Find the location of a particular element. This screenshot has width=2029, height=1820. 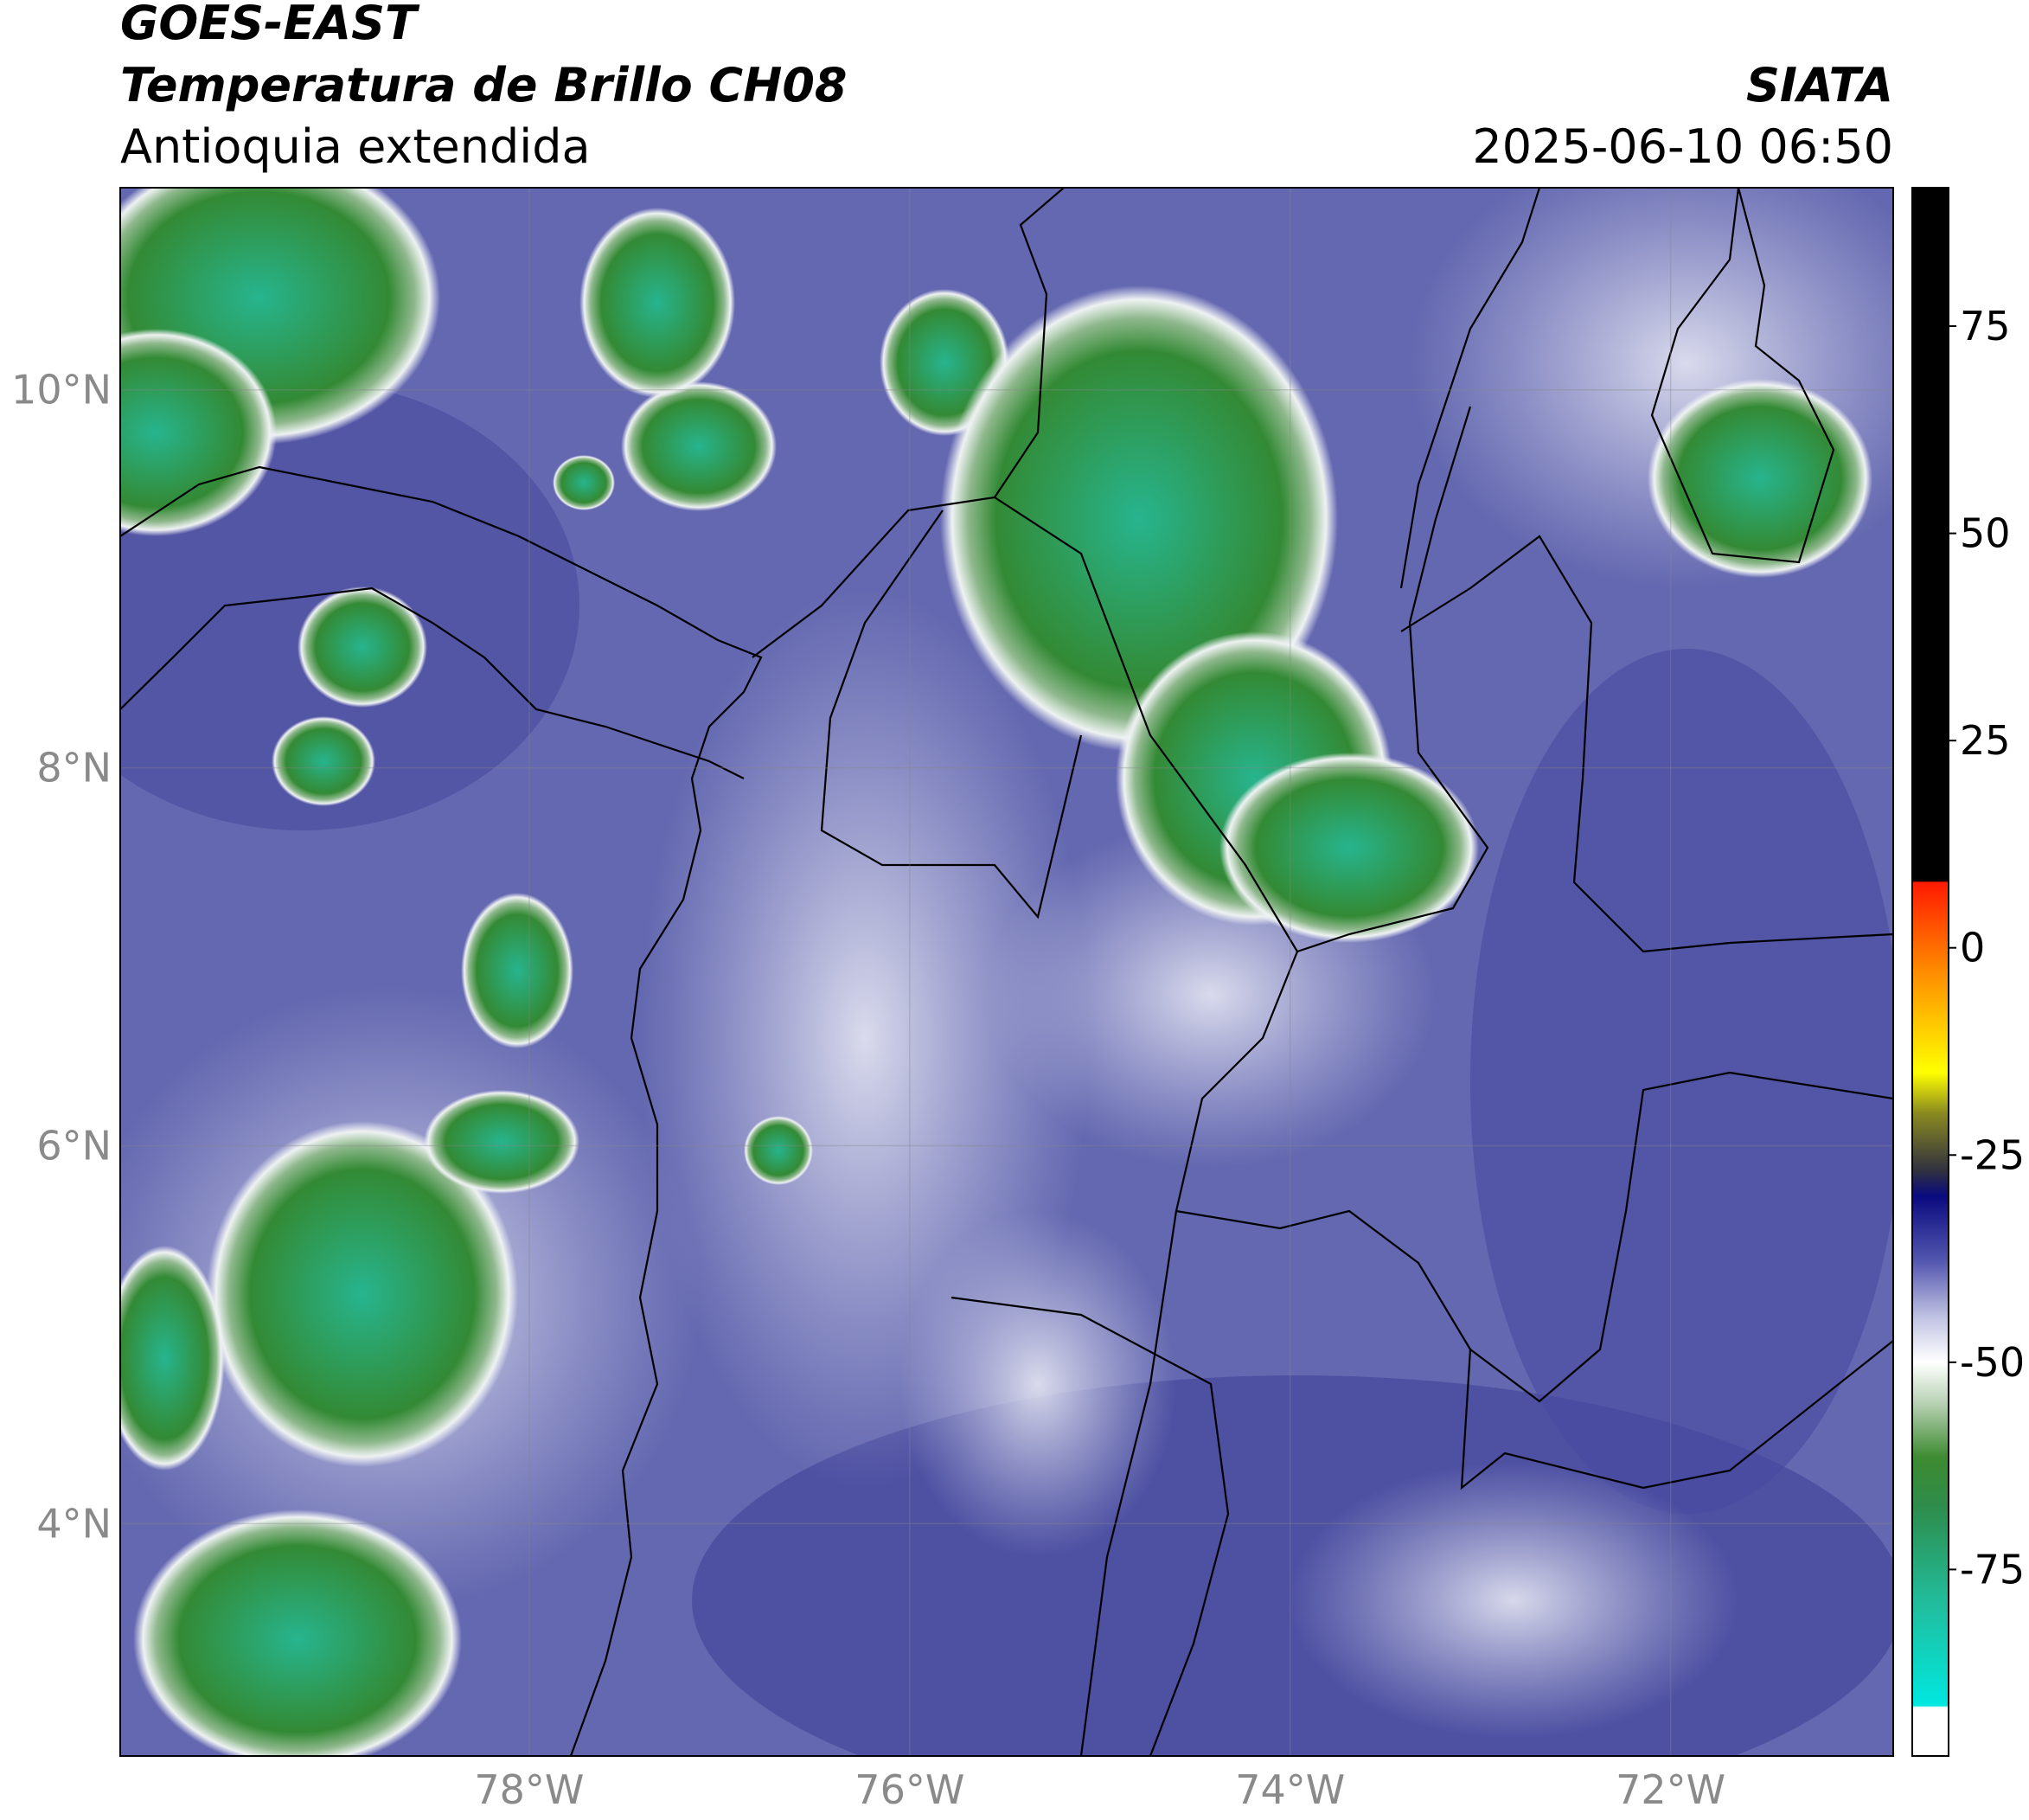

y-tick-label: 4°N is located at coordinates (74, 1523).